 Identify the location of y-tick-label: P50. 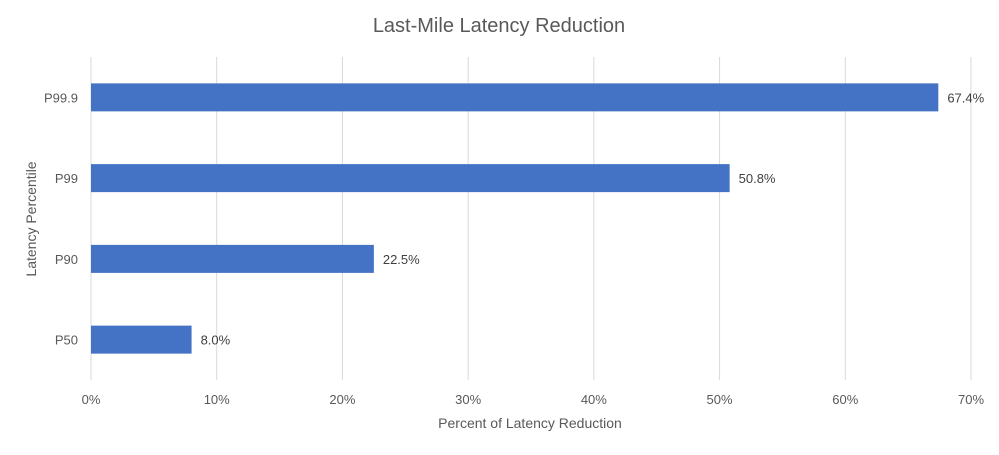
(66, 340).